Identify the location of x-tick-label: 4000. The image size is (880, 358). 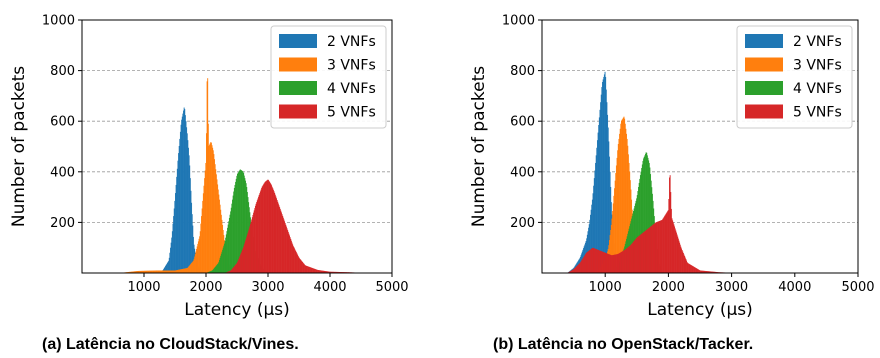
(794, 287).